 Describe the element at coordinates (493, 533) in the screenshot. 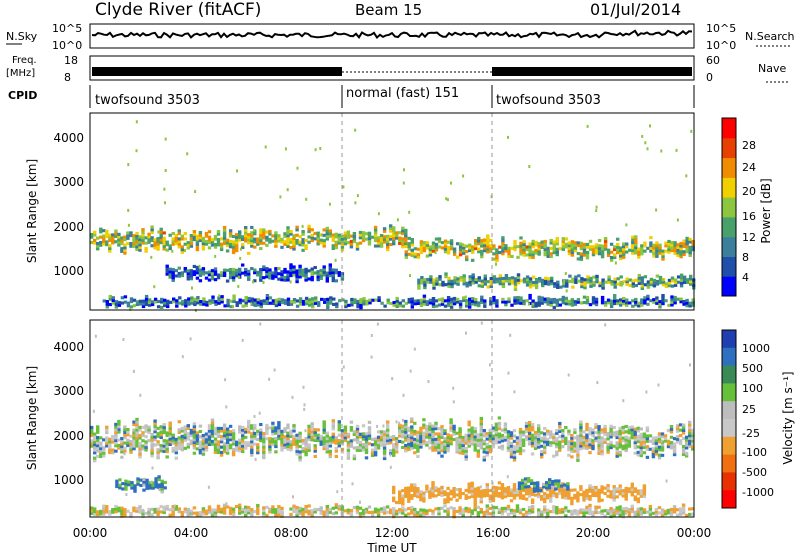

I see `xtick-1600: 16:00` at that location.